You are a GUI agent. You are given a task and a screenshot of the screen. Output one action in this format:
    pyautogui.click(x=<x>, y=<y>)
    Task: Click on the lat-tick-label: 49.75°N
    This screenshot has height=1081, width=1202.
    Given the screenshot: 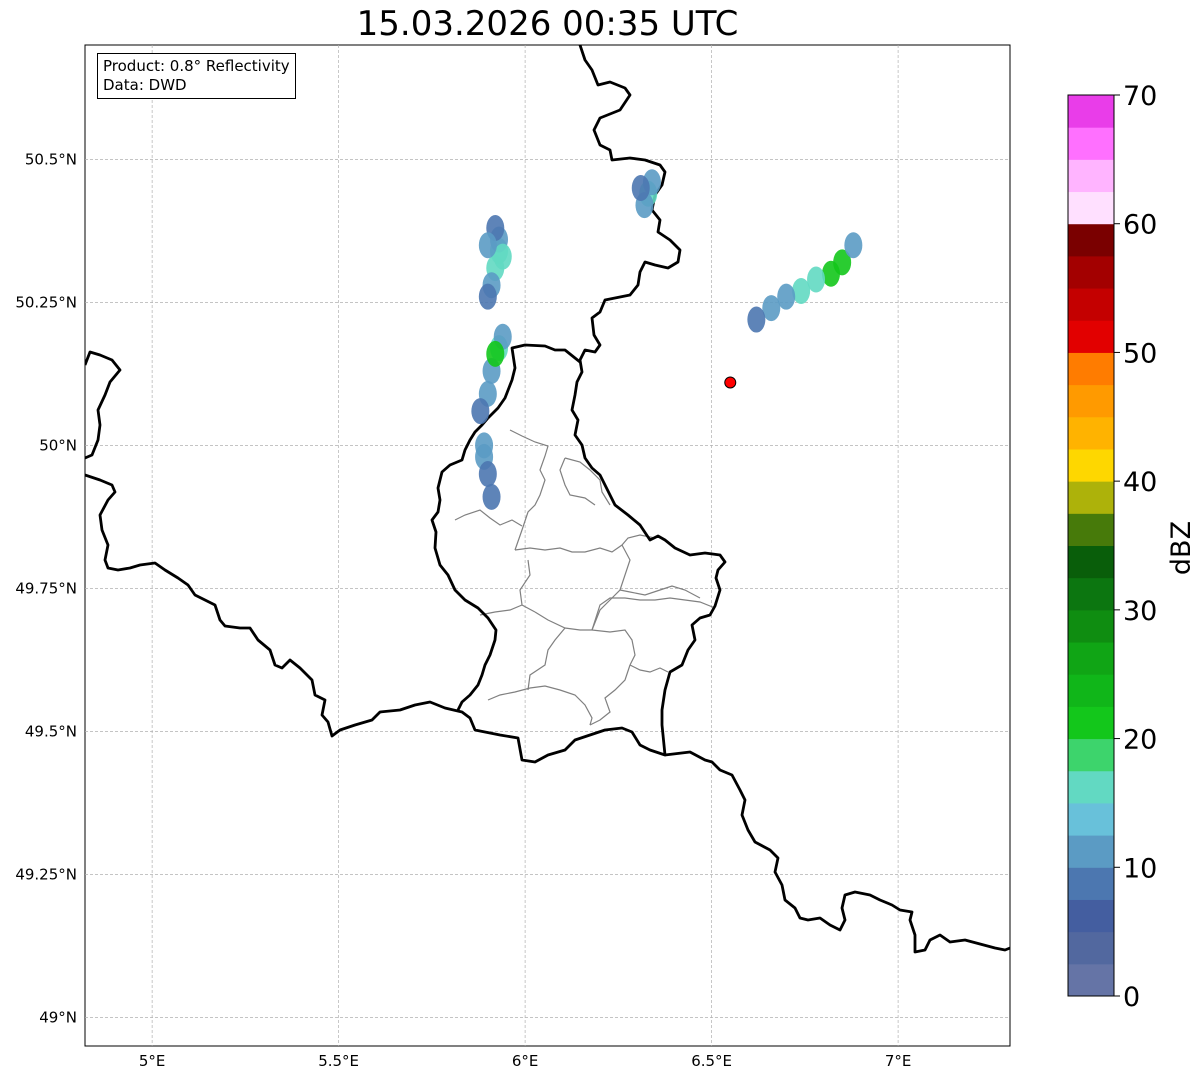 What is the action you would take?
    pyautogui.click(x=46, y=588)
    